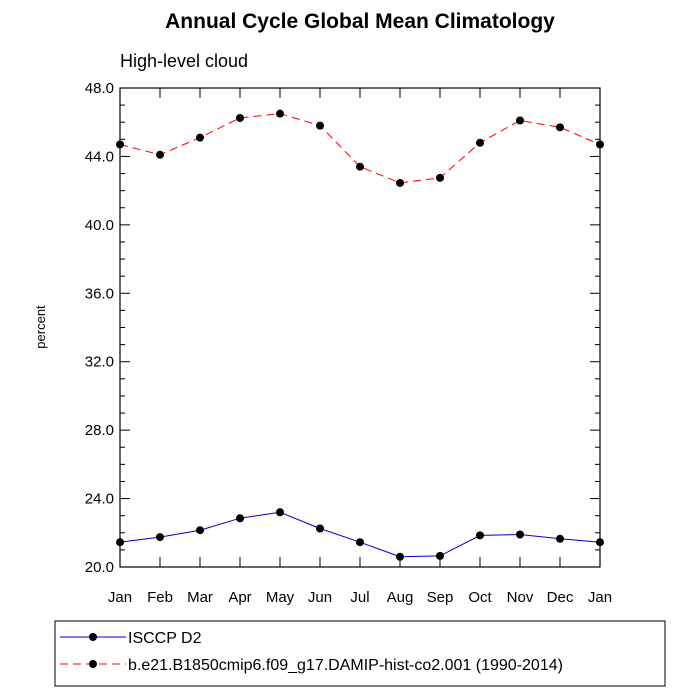 The height and width of the screenshot is (700, 700). I want to click on y-tick-label: 20.0, so click(99, 567).